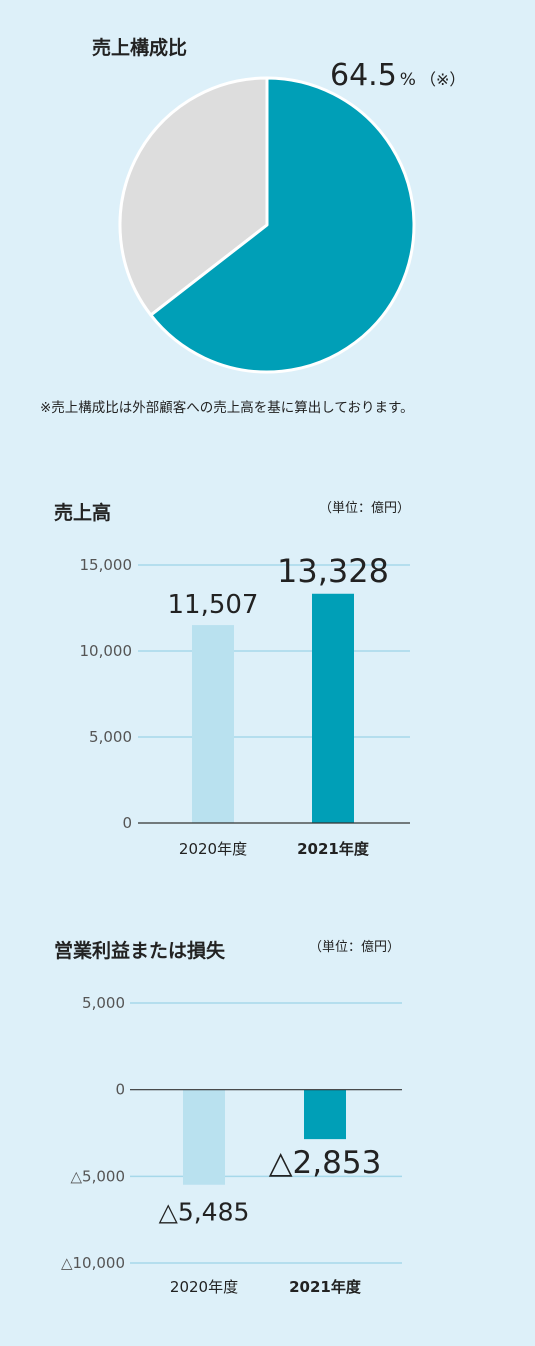 The height and width of the screenshot is (1346, 535). What do you see at coordinates (106, 565) in the screenshot?
I see `y-tick-label: 15,000` at bounding box center [106, 565].